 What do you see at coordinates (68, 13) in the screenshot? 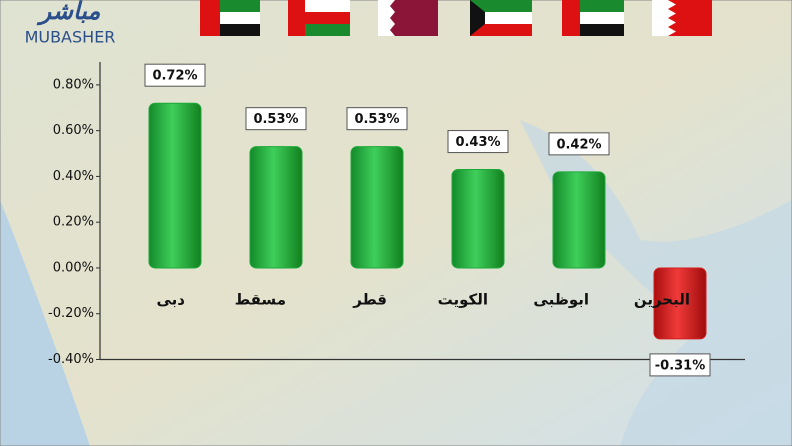
I see `logo-arabic: مباشر` at bounding box center [68, 13].